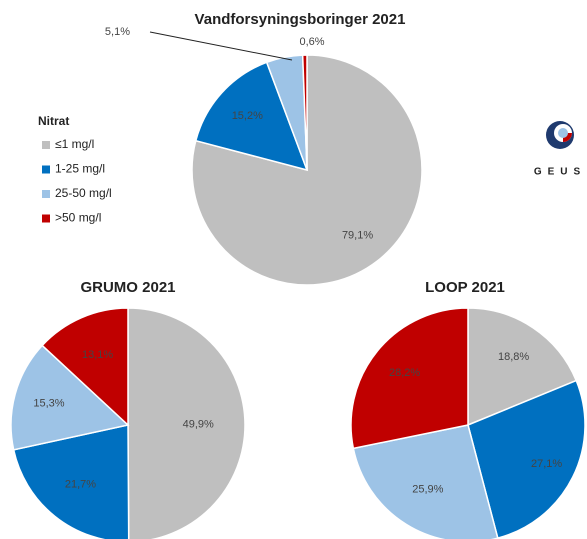 This screenshot has height=539, width=587. What do you see at coordinates (247, 116) in the screenshot?
I see `data-label: 15,2%` at bounding box center [247, 116].